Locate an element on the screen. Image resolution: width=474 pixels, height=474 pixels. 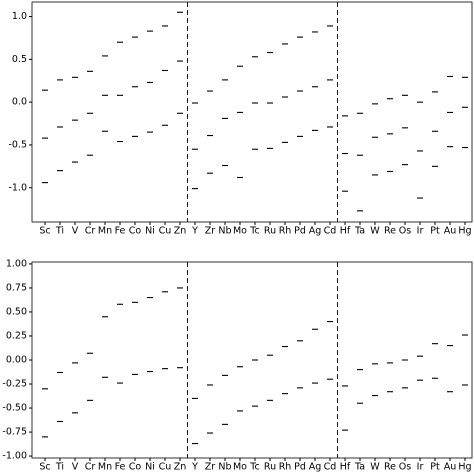
y-tick-label: -0.50 is located at coordinates (14, 408).